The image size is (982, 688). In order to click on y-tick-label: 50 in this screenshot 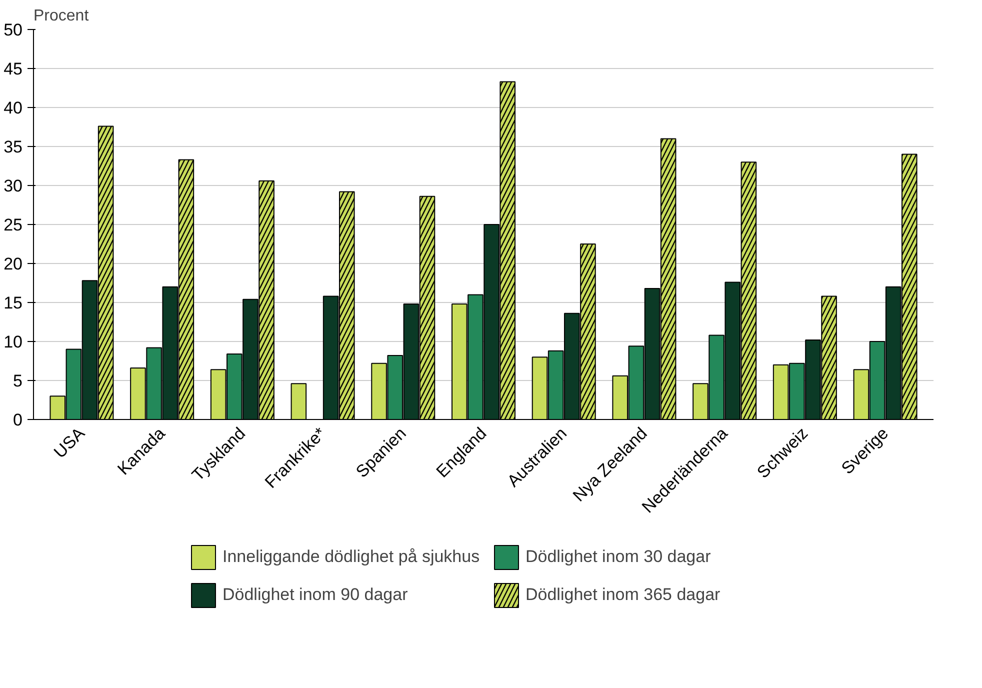, I will do `click(13, 30)`.